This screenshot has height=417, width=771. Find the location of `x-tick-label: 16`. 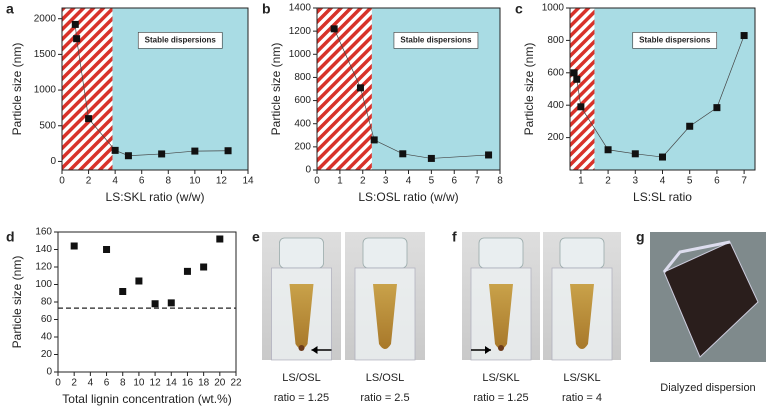

x-tick-label: 16 is located at coordinates (188, 383).